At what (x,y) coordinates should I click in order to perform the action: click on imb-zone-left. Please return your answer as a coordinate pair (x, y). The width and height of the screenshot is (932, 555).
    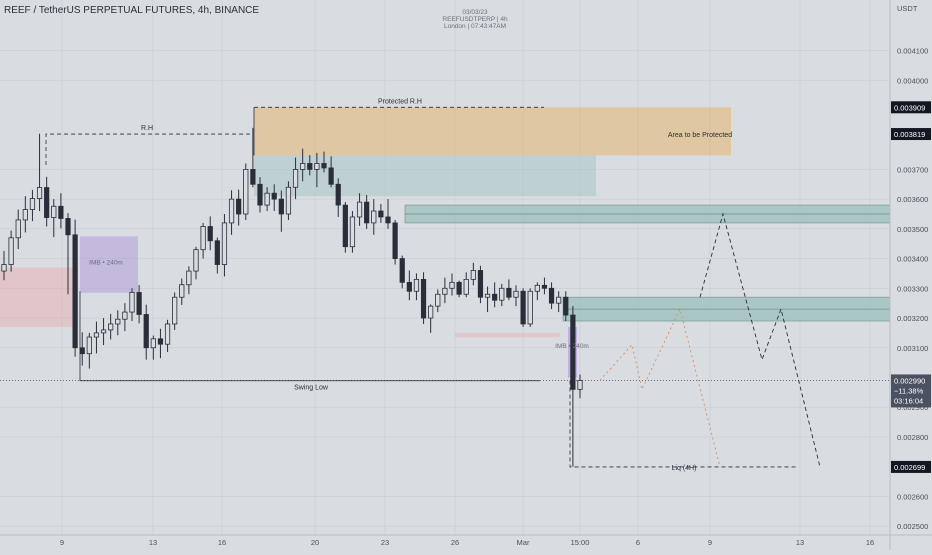
    Looking at the image, I should click on (109, 264).